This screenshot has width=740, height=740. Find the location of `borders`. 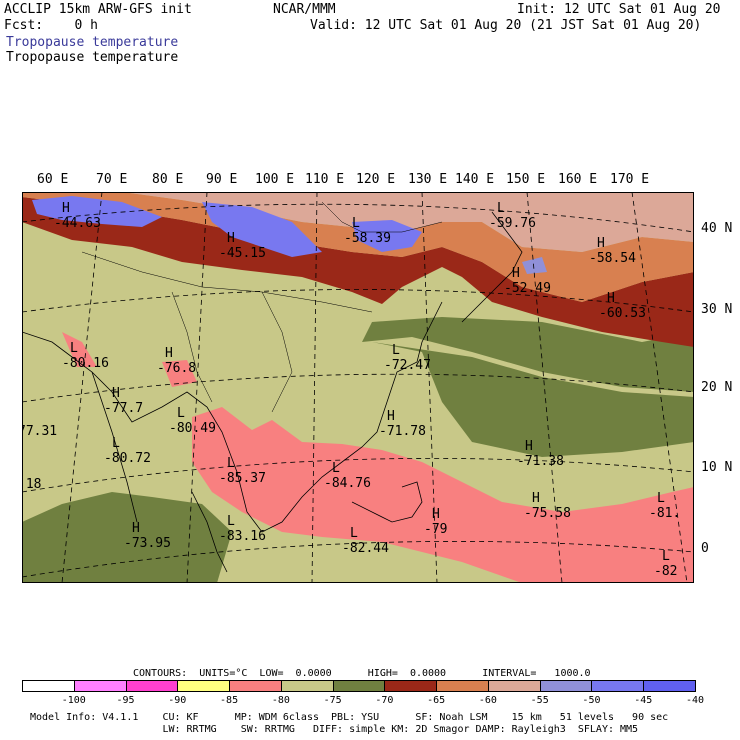

borders is located at coordinates (262, 307).